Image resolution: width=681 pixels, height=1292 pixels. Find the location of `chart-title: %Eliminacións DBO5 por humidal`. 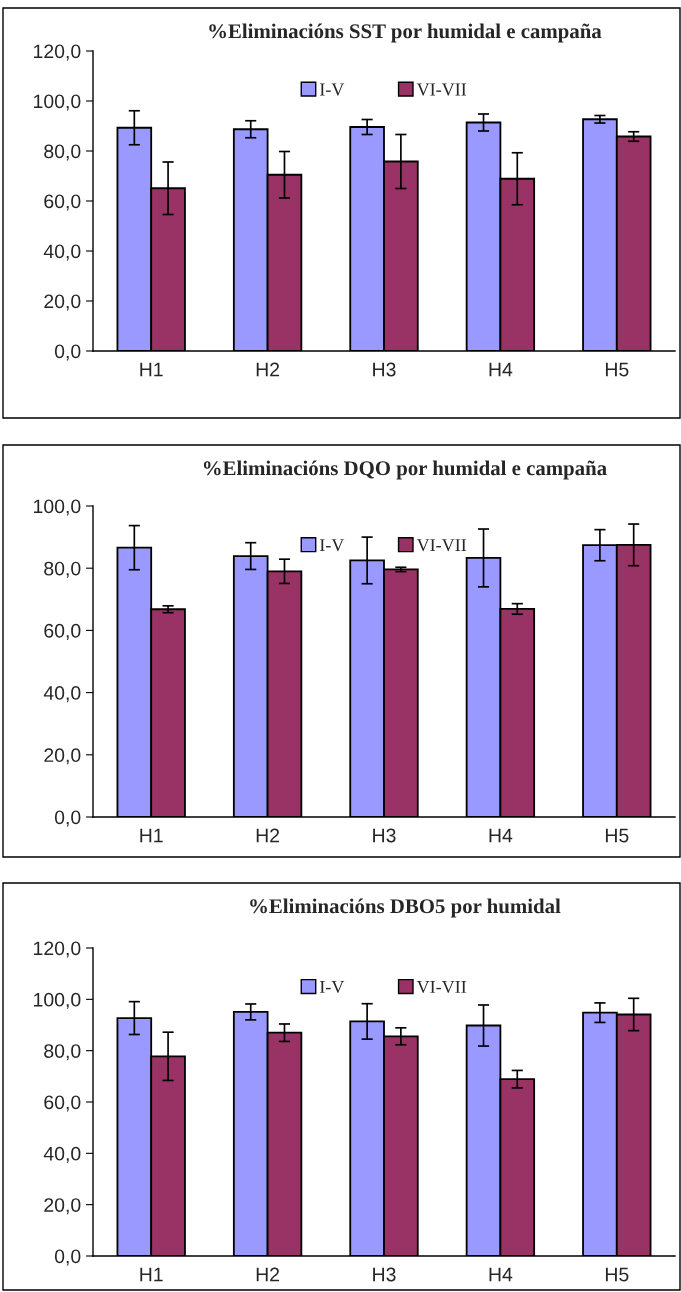

chart-title: %Eliminacións DBO5 por humidal is located at coordinates (405, 908).